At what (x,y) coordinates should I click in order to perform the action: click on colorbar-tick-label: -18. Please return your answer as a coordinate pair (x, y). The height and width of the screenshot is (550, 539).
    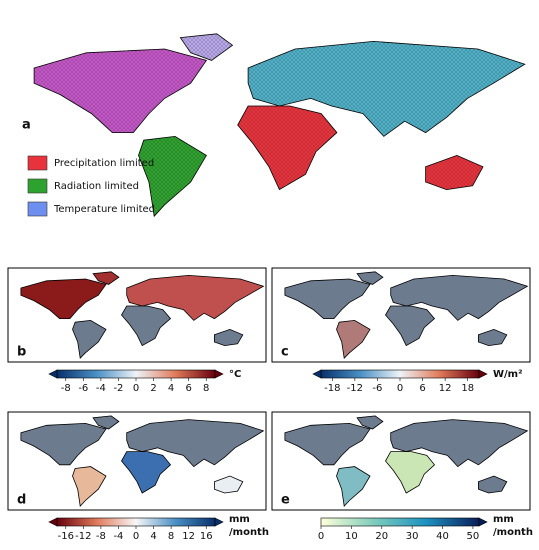
    Looking at the image, I should click on (332, 388).